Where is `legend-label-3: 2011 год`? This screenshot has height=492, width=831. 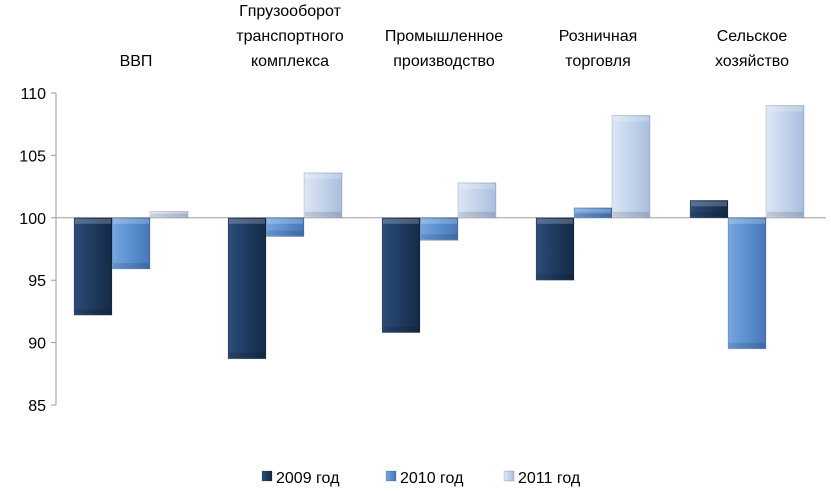
legend-label-3: 2011 год is located at coordinates (549, 478).